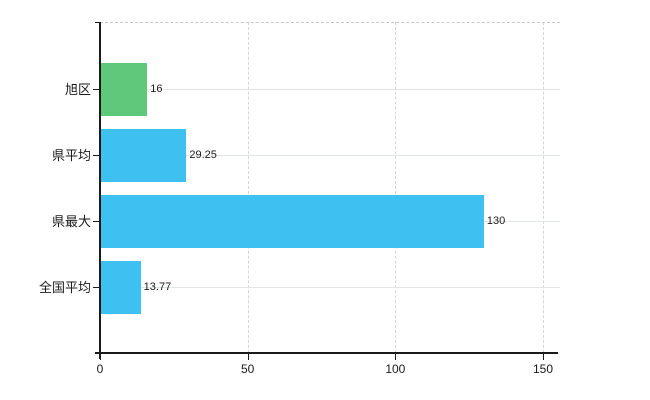 This screenshot has width=650, height=400. What do you see at coordinates (157, 287) in the screenshot?
I see `bar-value-label: 13.77` at bounding box center [157, 287].